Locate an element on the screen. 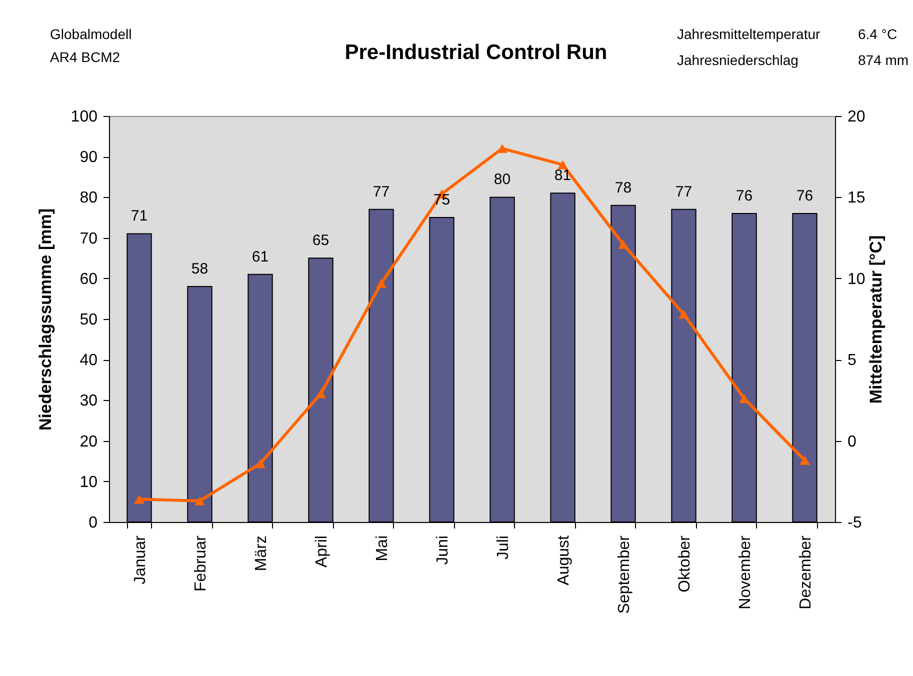  data-label: 80 is located at coordinates (502, 179).